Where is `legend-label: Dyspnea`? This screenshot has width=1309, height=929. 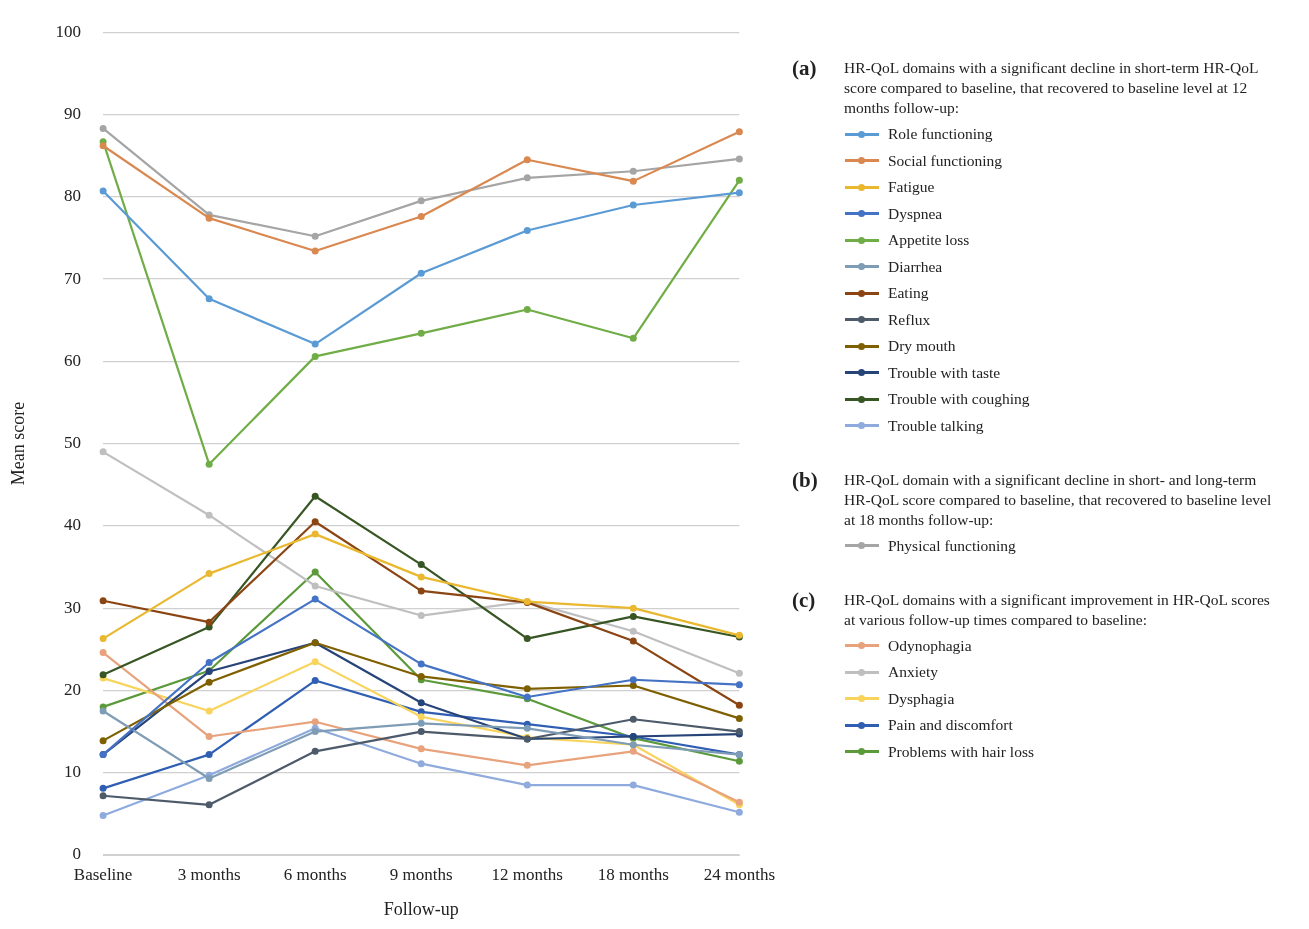 legend-label: Dyspnea is located at coordinates (915, 213).